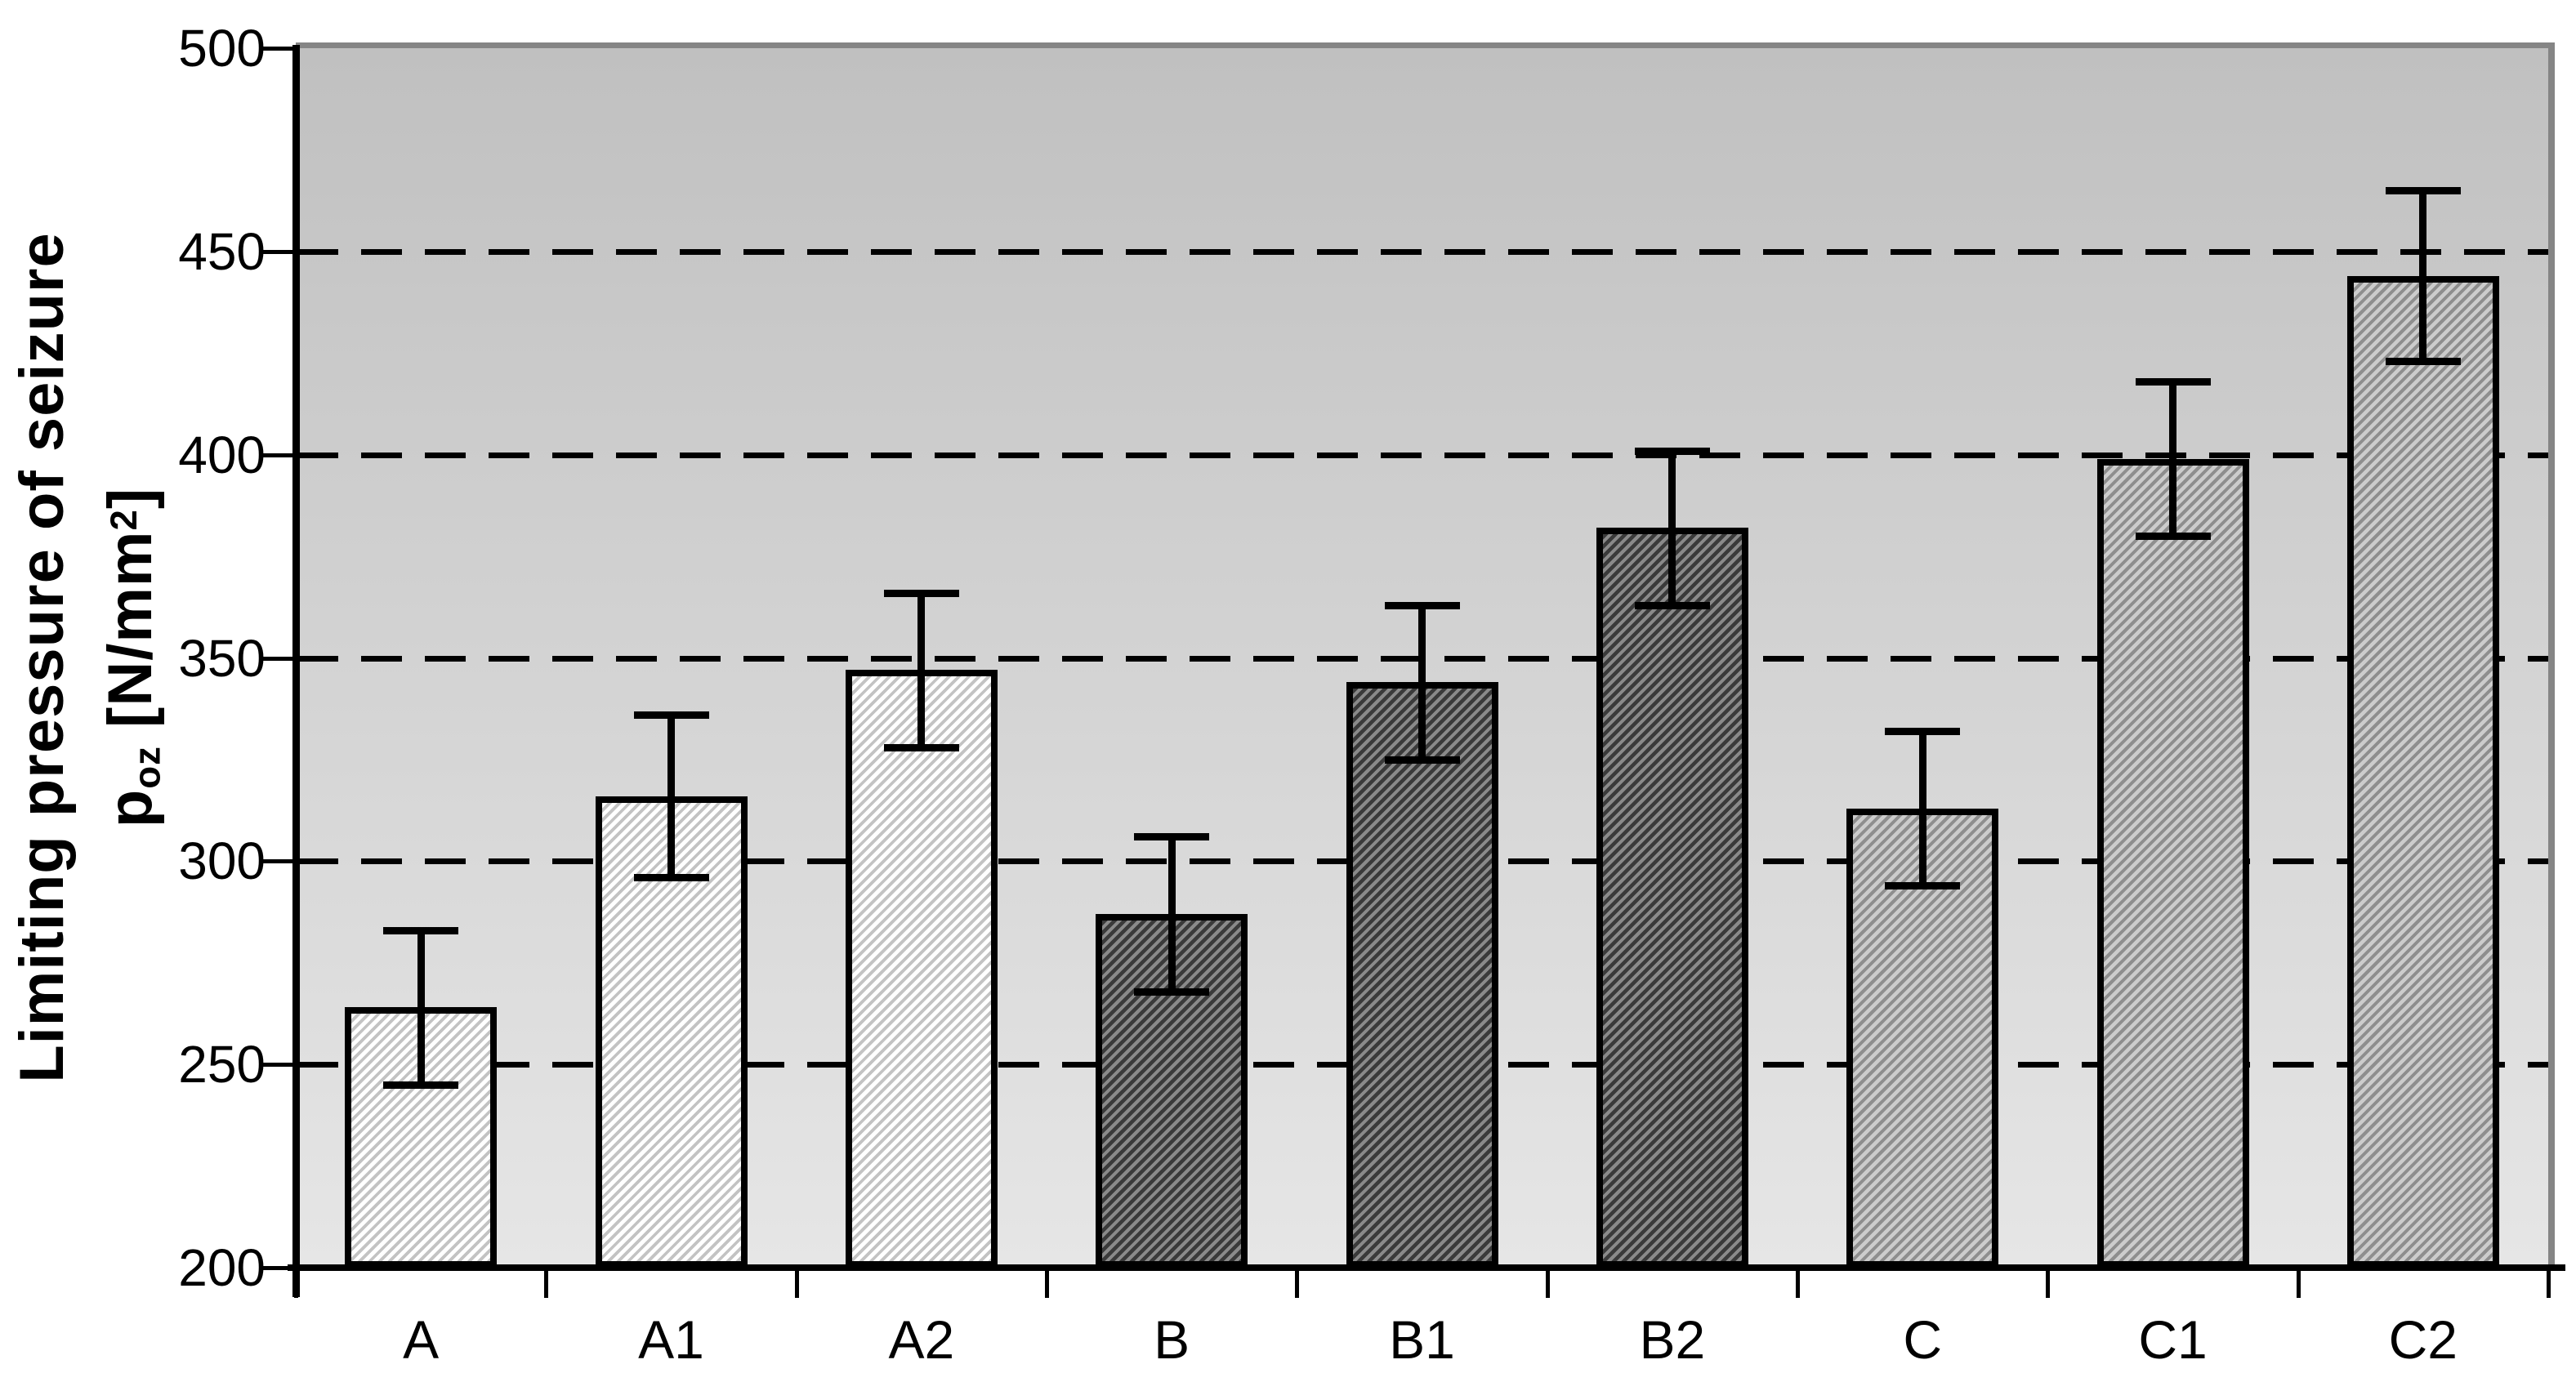  What do you see at coordinates (222, 455) in the screenshot?
I see `y-tick-label-400: 400` at bounding box center [222, 455].